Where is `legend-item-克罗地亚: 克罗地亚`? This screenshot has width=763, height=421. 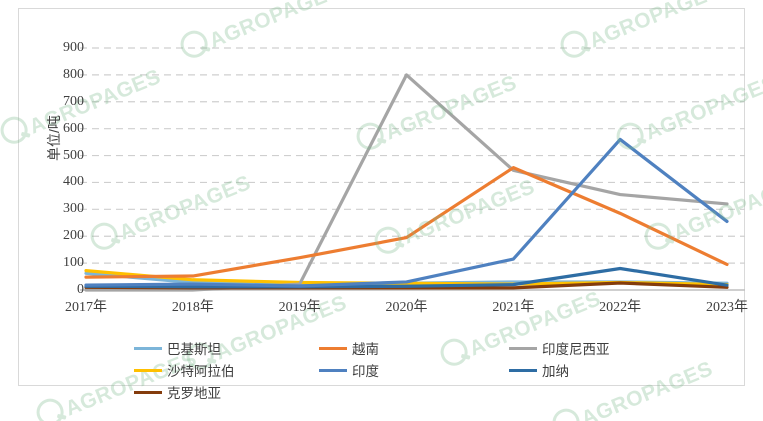 legend-item-克罗地亚: 克罗地亚 is located at coordinates (226, 392).